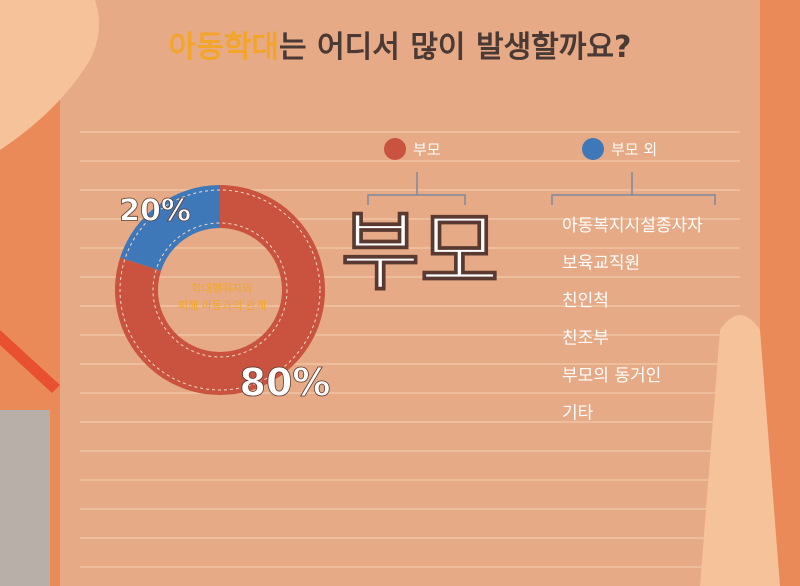 The image size is (800, 586). Describe the element at coordinates (25, 498) in the screenshot. I see `notebook` at that location.